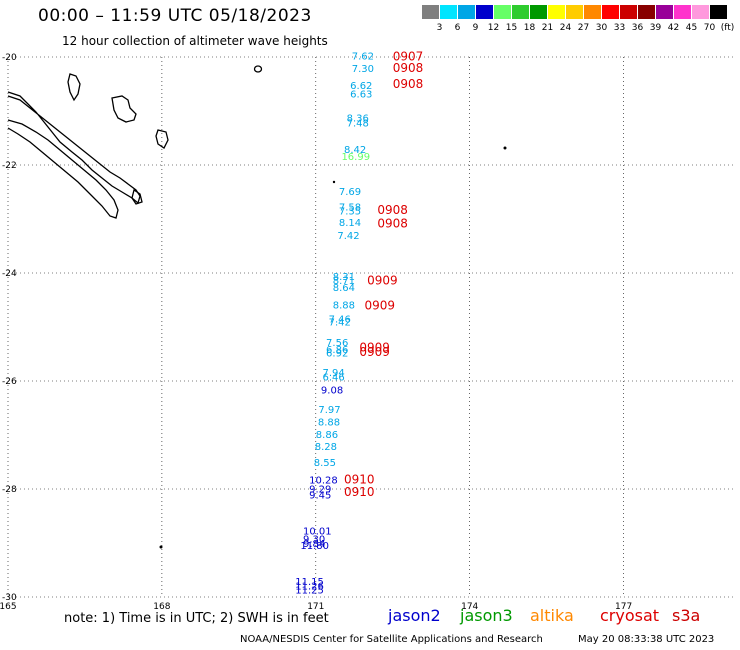 This screenshot has height=650, width=740. I want to click on wave-height-label: 8.31, so click(344, 277).